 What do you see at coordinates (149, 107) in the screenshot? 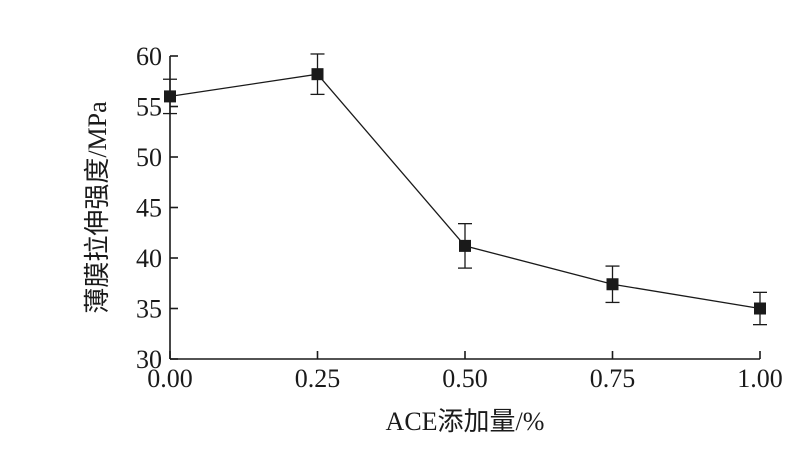
I see `y-tick-label: 55` at bounding box center [149, 107].